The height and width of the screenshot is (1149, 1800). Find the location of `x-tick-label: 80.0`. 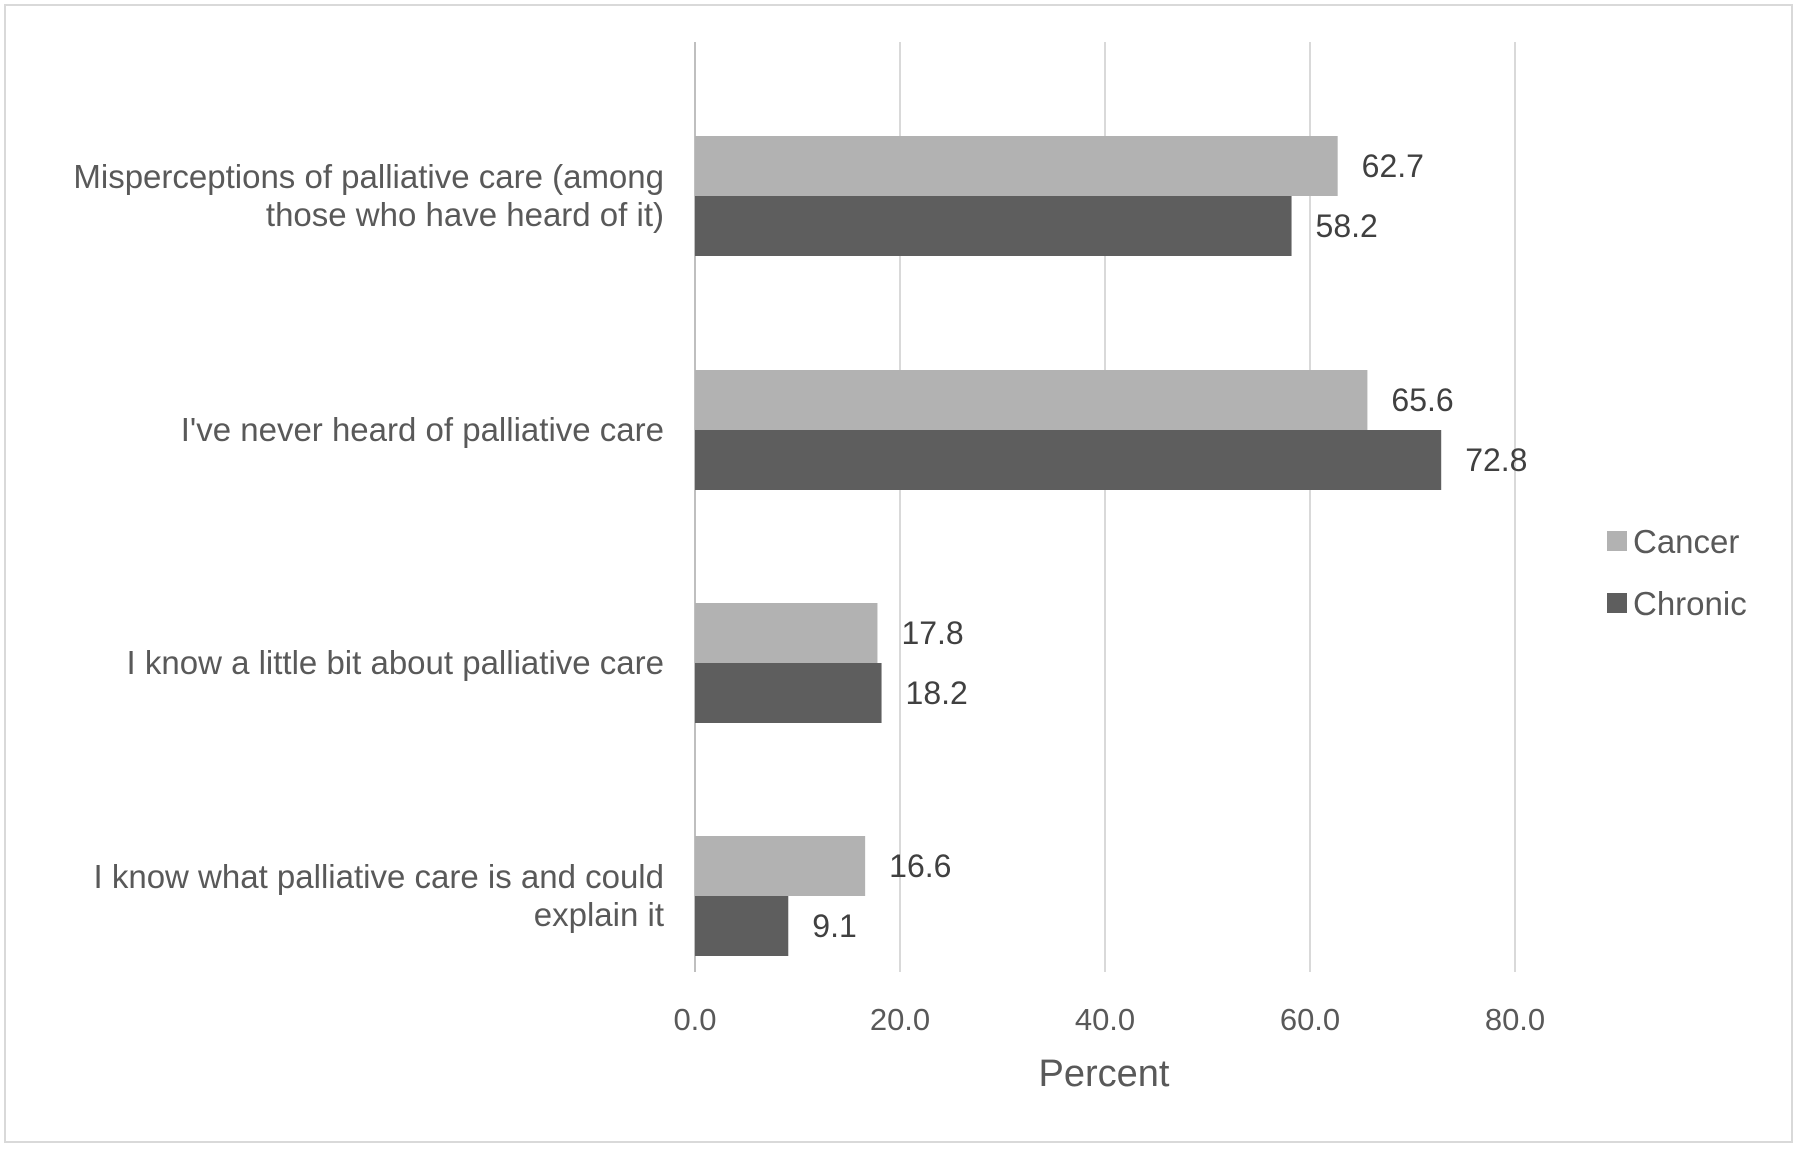

x-tick-label: 80.0 is located at coordinates (1515, 1019).